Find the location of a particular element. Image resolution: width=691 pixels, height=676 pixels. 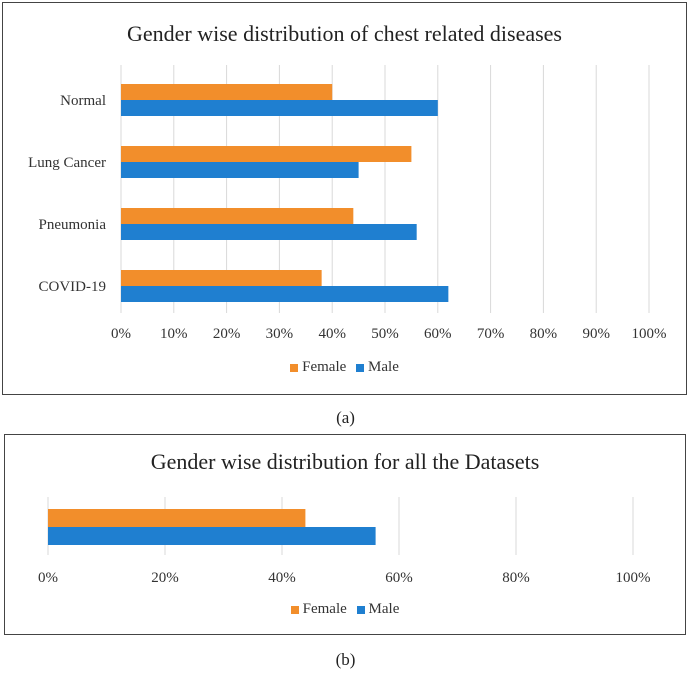

x-tick-label: 30% is located at coordinates (280, 334).